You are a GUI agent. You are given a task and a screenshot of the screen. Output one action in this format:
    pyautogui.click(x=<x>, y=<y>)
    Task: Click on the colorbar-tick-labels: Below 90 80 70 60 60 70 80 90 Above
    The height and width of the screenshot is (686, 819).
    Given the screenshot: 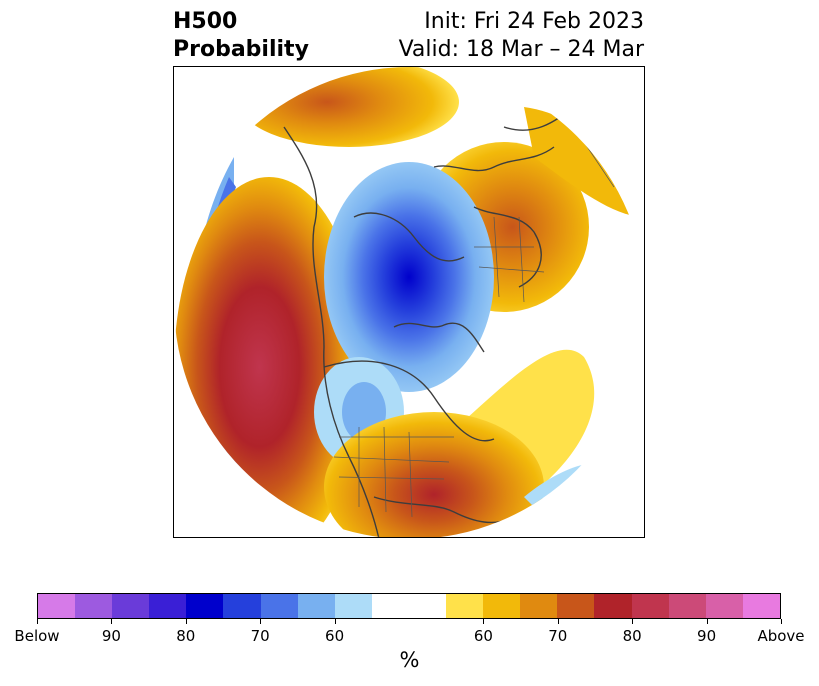 What is the action you would take?
    pyautogui.click(x=409, y=637)
    